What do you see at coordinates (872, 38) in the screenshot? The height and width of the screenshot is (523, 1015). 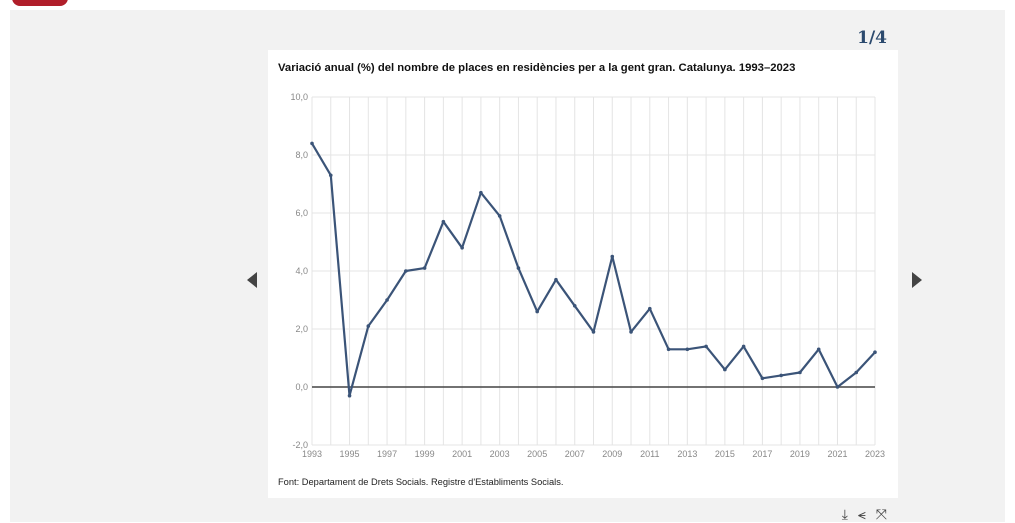 I see `slide-counter: 1/4` at bounding box center [872, 38].